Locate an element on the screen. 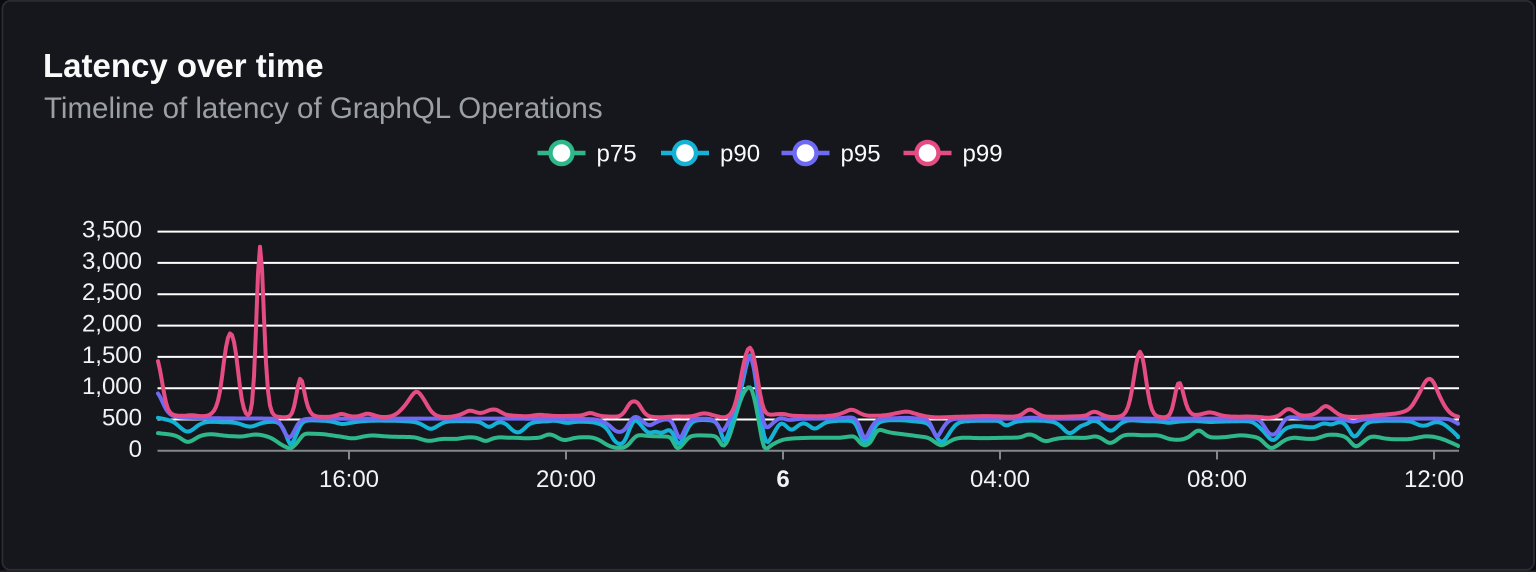 Image resolution: width=1536 pixels, height=572 pixels. svg-text: 2,000 is located at coordinates (112, 324).